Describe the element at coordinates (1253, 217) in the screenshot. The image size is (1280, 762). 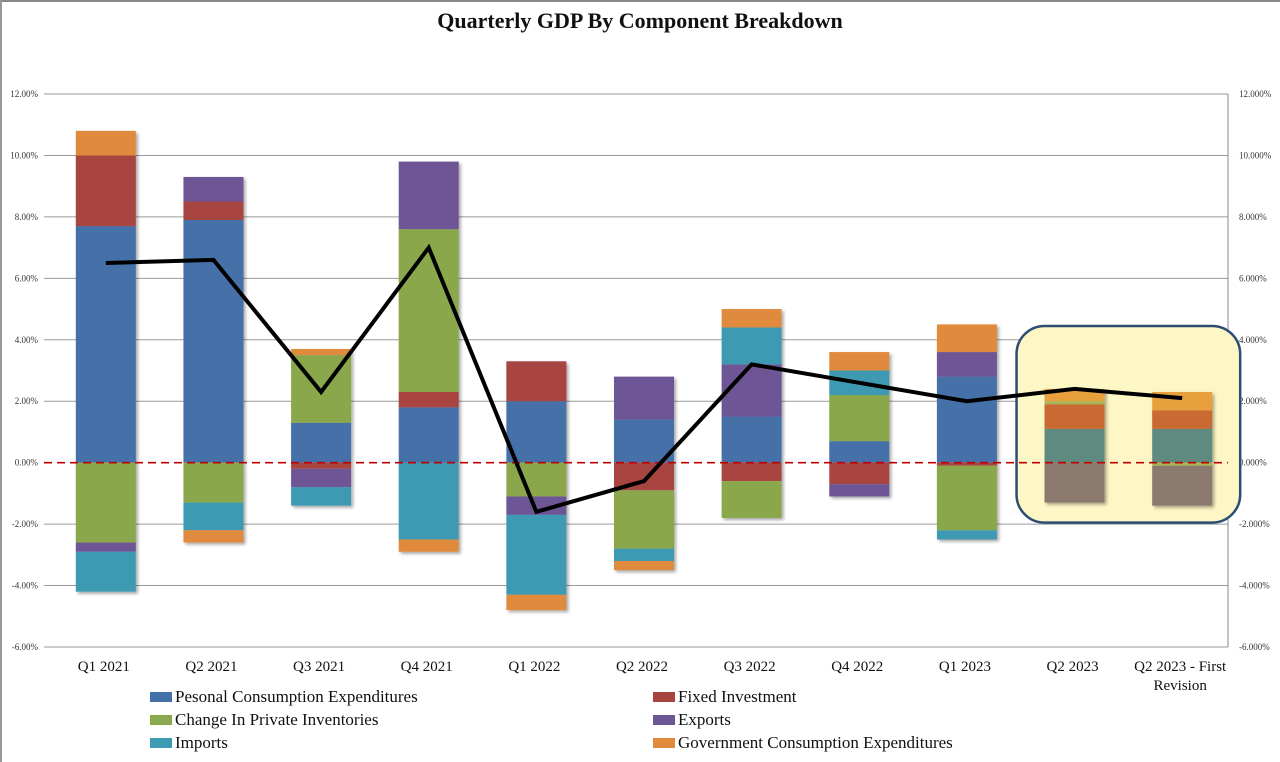
I see `y-tick-label-right: 8.000%` at that location.